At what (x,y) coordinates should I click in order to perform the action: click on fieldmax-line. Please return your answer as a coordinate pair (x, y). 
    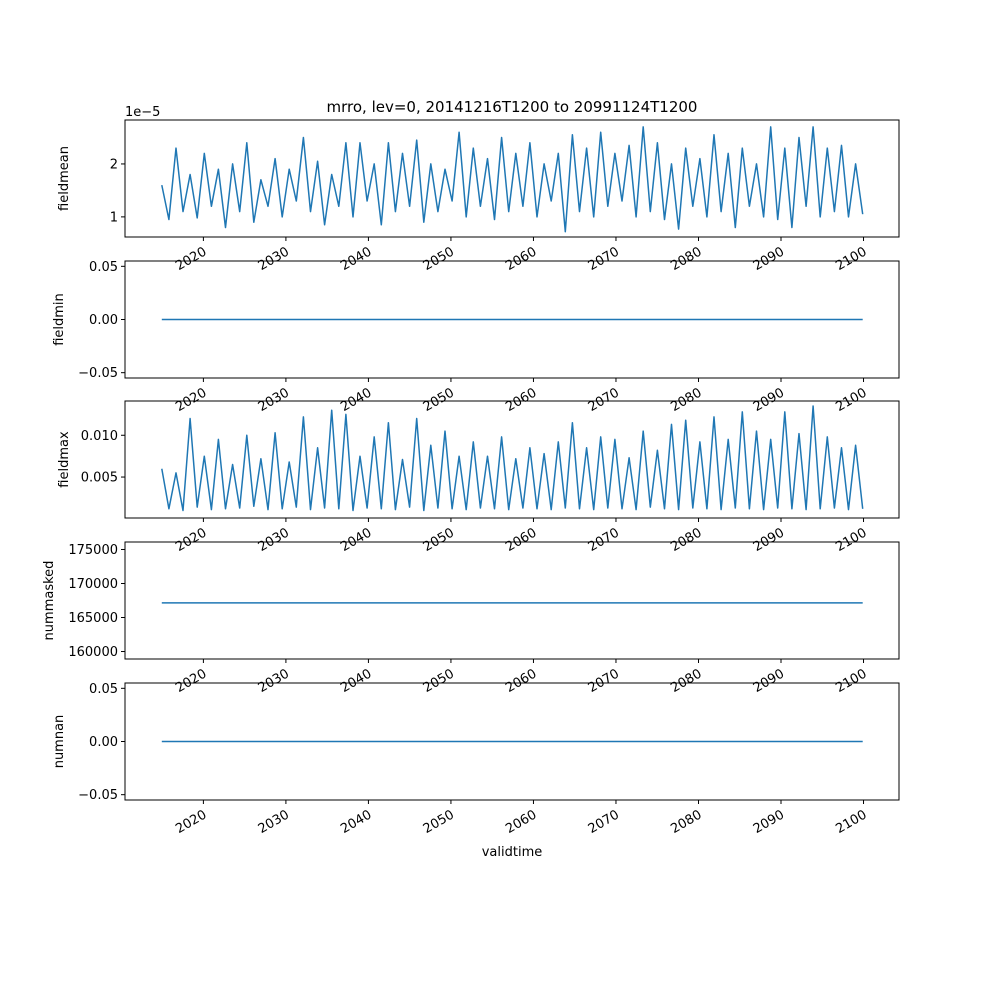
    Looking at the image, I should click on (512, 458).